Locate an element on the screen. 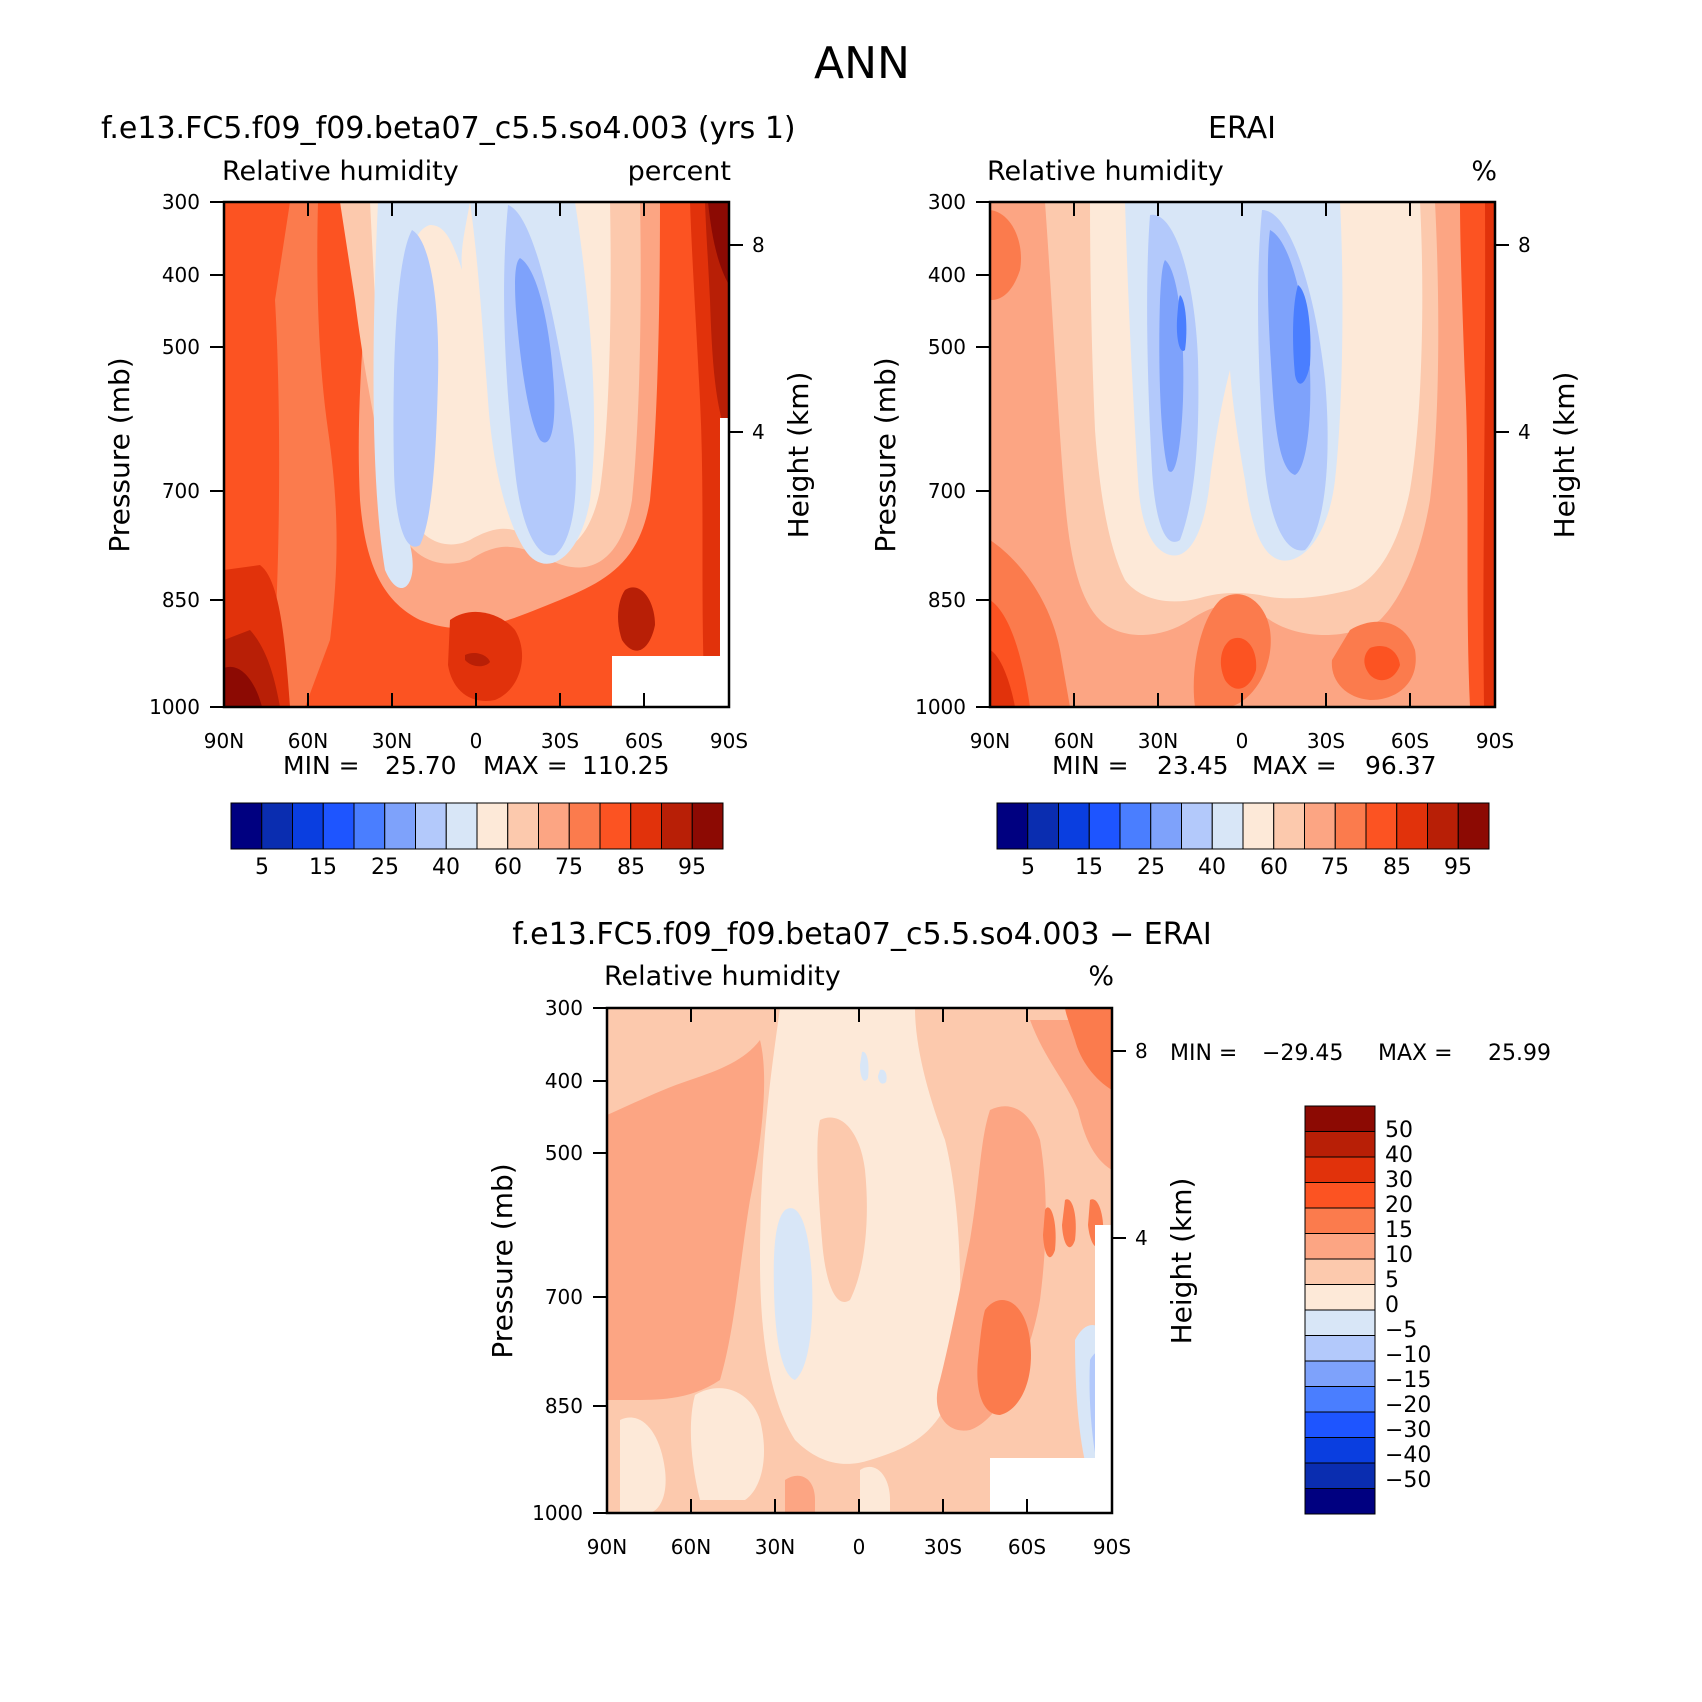 The image size is (1702, 1702). panel-obs-min-value: 23.45 is located at coordinates (1193, 765).